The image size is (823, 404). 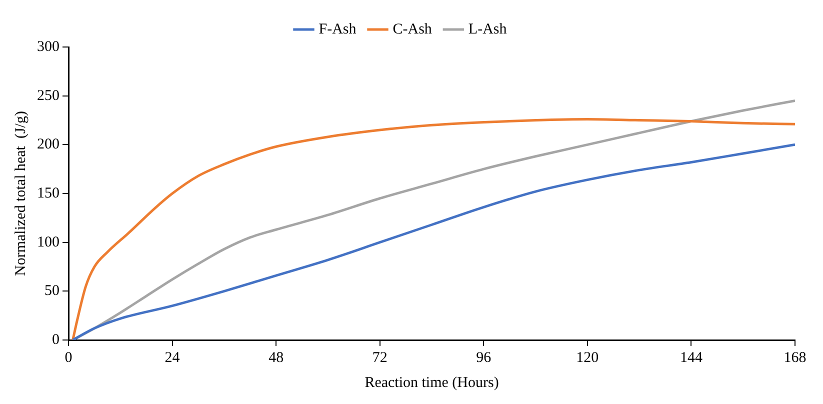 What do you see at coordinates (337, 29) in the screenshot?
I see `legend-label: F-Ash` at bounding box center [337, 29].